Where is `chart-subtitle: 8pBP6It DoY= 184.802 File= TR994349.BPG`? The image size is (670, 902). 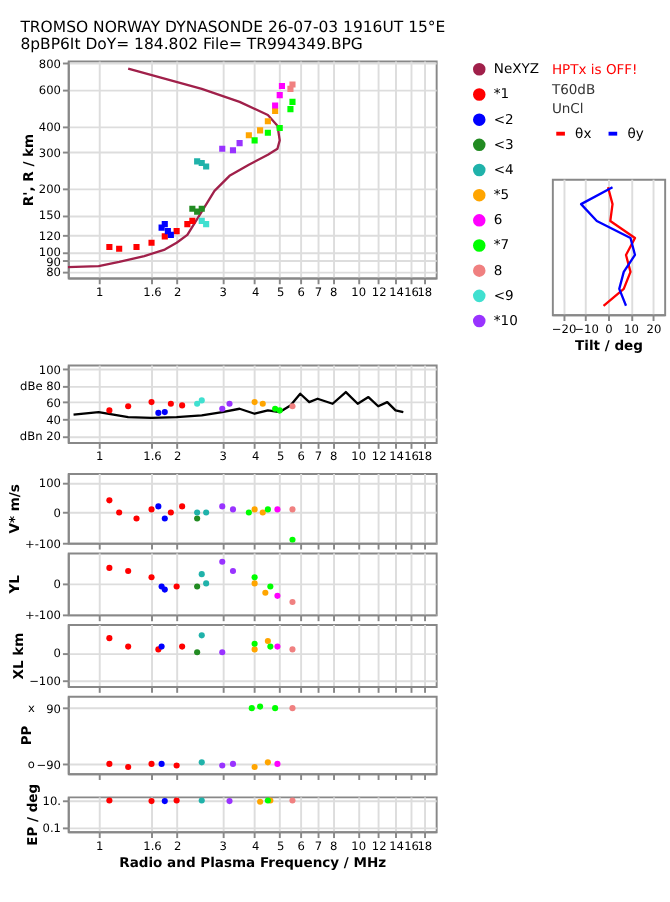
chart-subtitle: 8pBP6It DoY= 184.802 File= TR994349.BPG is located at coordinates (191, 44).